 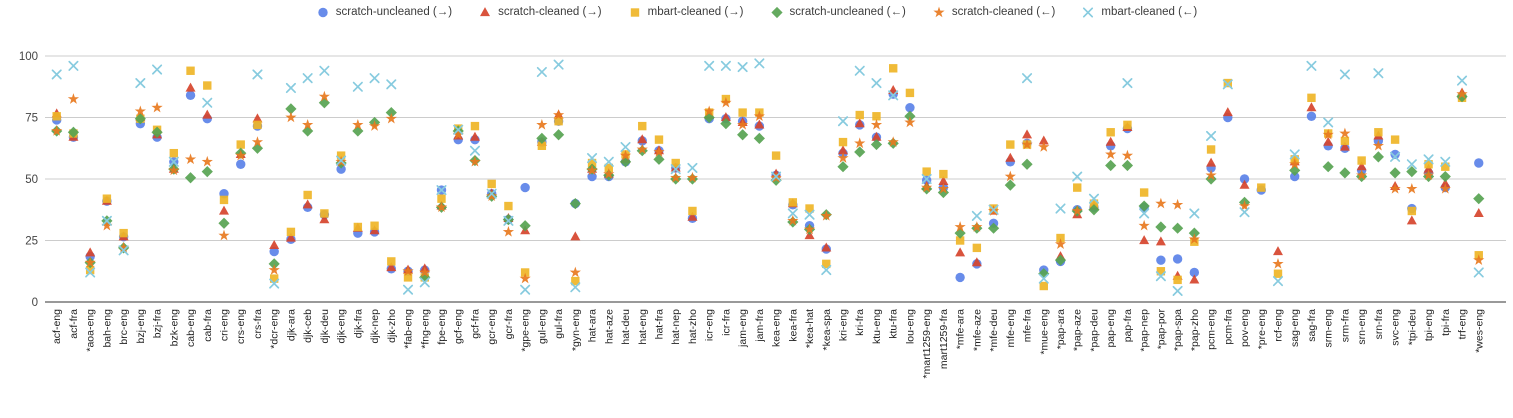 What do you see at coordinates (894, 324) in the screenshot?
I see `x-tick-label: ktu-fra` at bounding box center [894, 324].